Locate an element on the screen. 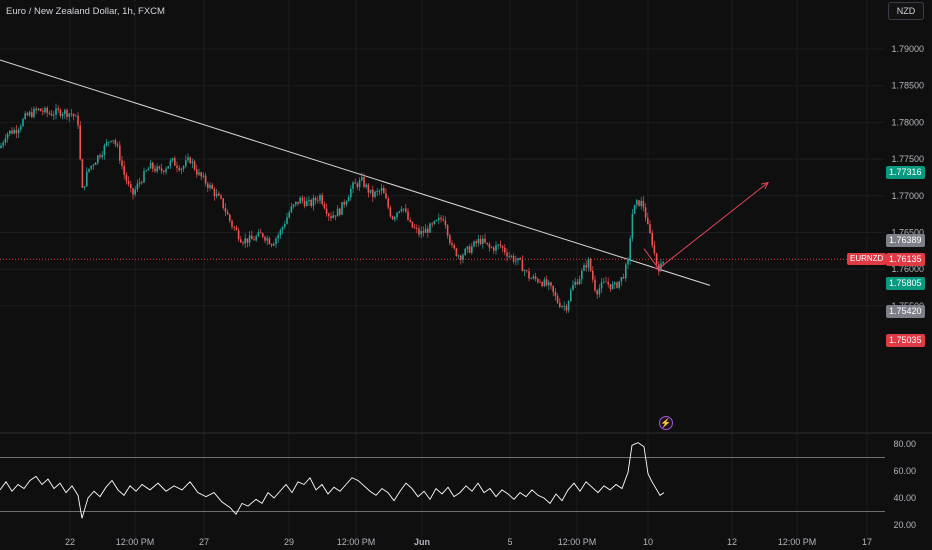 The image size is (932, 550). price-tick-label: 1.79000 is located at coordinates (907, 49).